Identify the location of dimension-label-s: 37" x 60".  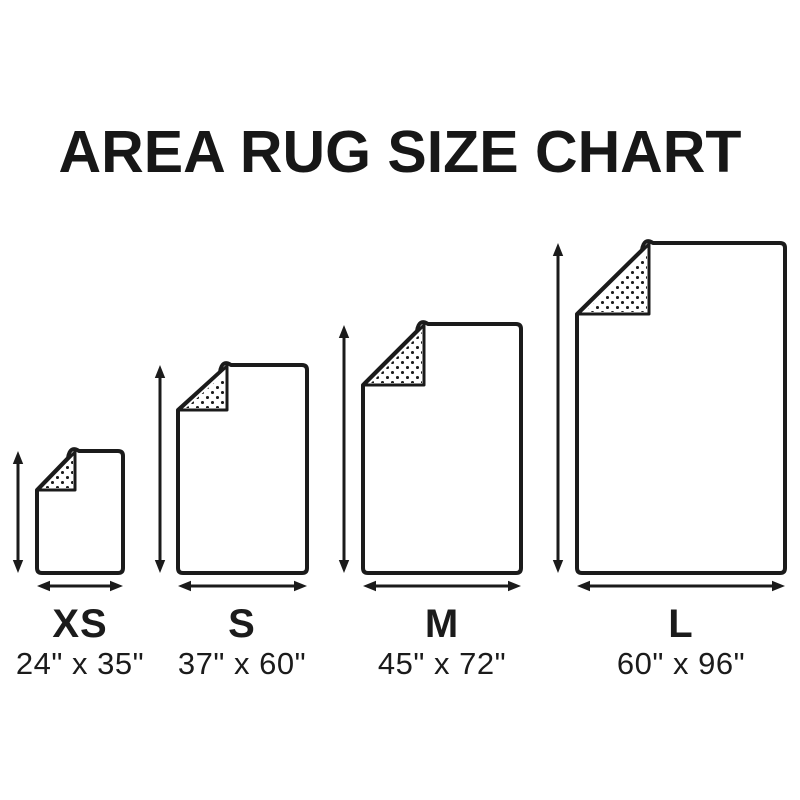
(242, 663).